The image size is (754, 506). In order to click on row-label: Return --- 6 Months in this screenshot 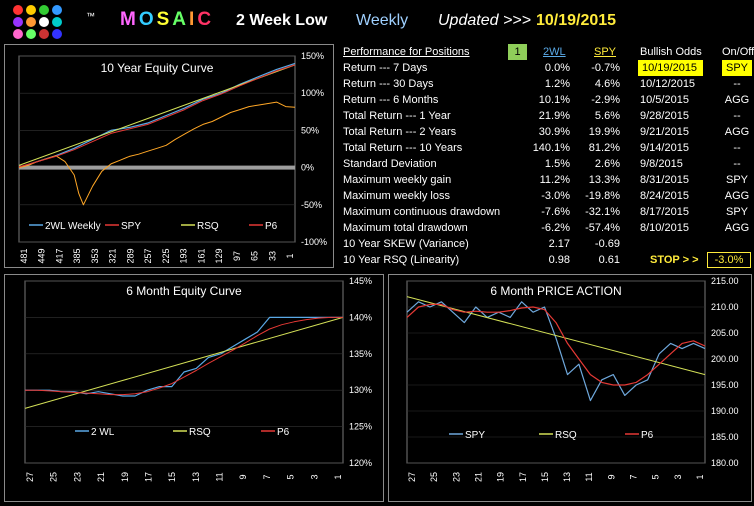, I will do `click(391, 100)`.